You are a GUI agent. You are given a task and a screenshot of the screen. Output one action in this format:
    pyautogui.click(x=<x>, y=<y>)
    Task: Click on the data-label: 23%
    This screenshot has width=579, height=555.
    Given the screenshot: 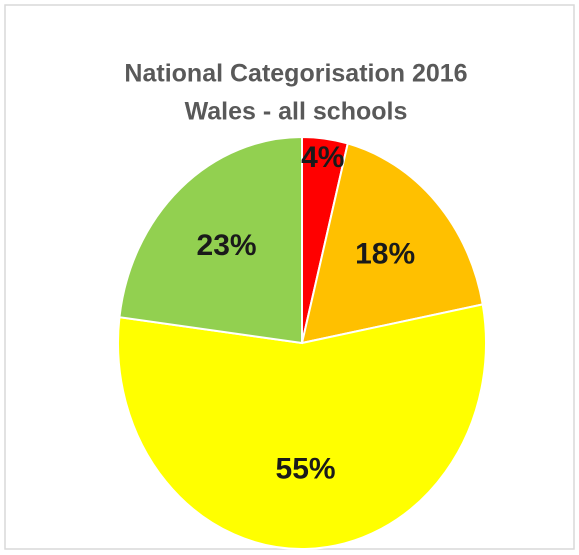 What is the action you would take?
    pyautogui.click(x=227, y=245)
    